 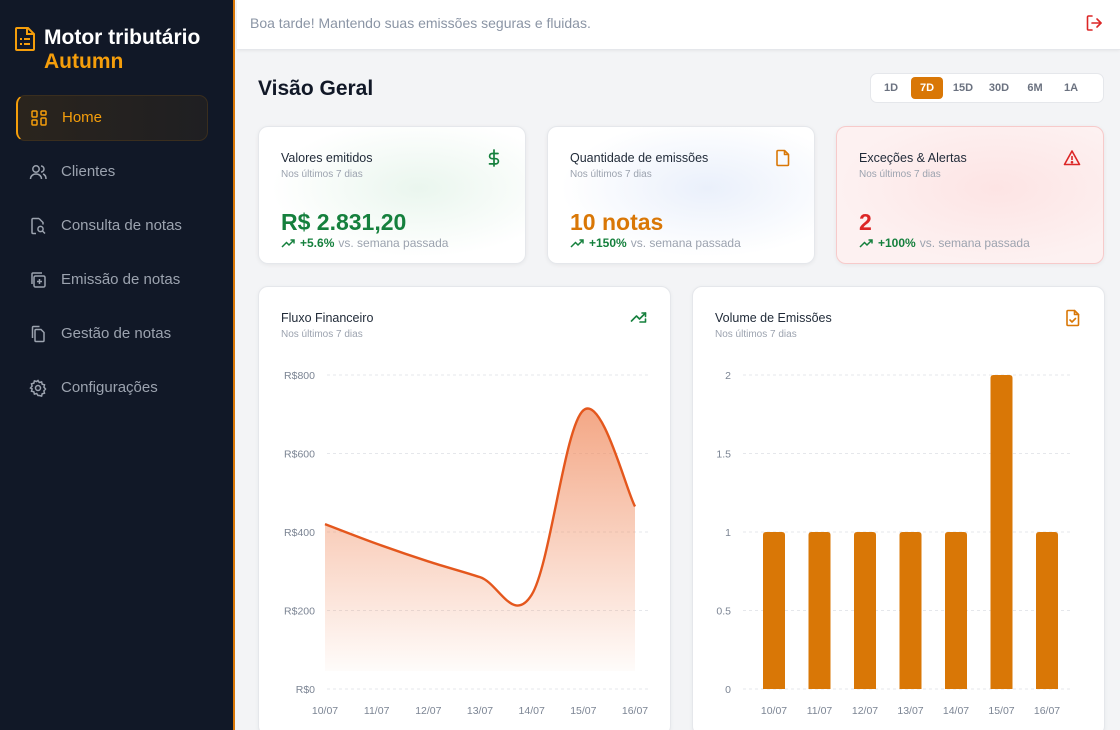 What do you see at coordinates (1071, 88) in the screenshot?
I see `period-button-1a: 1A` at bounding box center [1071, 88].